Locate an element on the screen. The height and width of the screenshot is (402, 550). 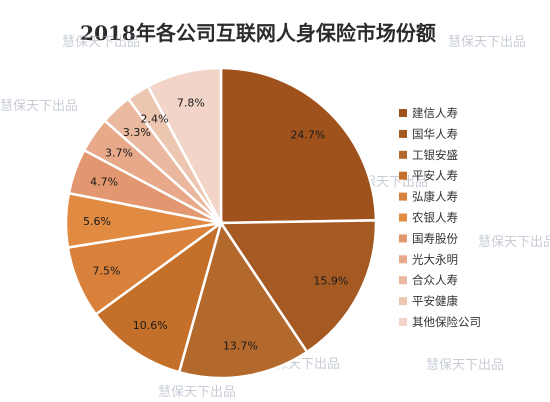
legend-label: 国华人寿 is located at coordinates (435, 134).